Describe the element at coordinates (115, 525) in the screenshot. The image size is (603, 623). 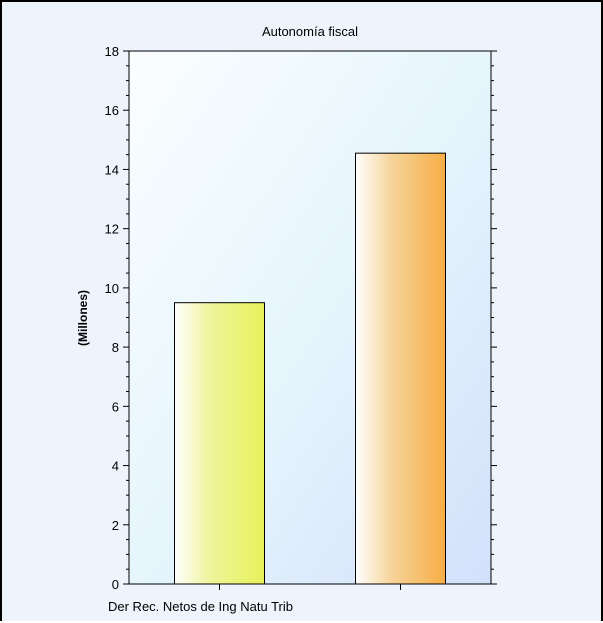
I see `y-tick-label: 2` at that location.